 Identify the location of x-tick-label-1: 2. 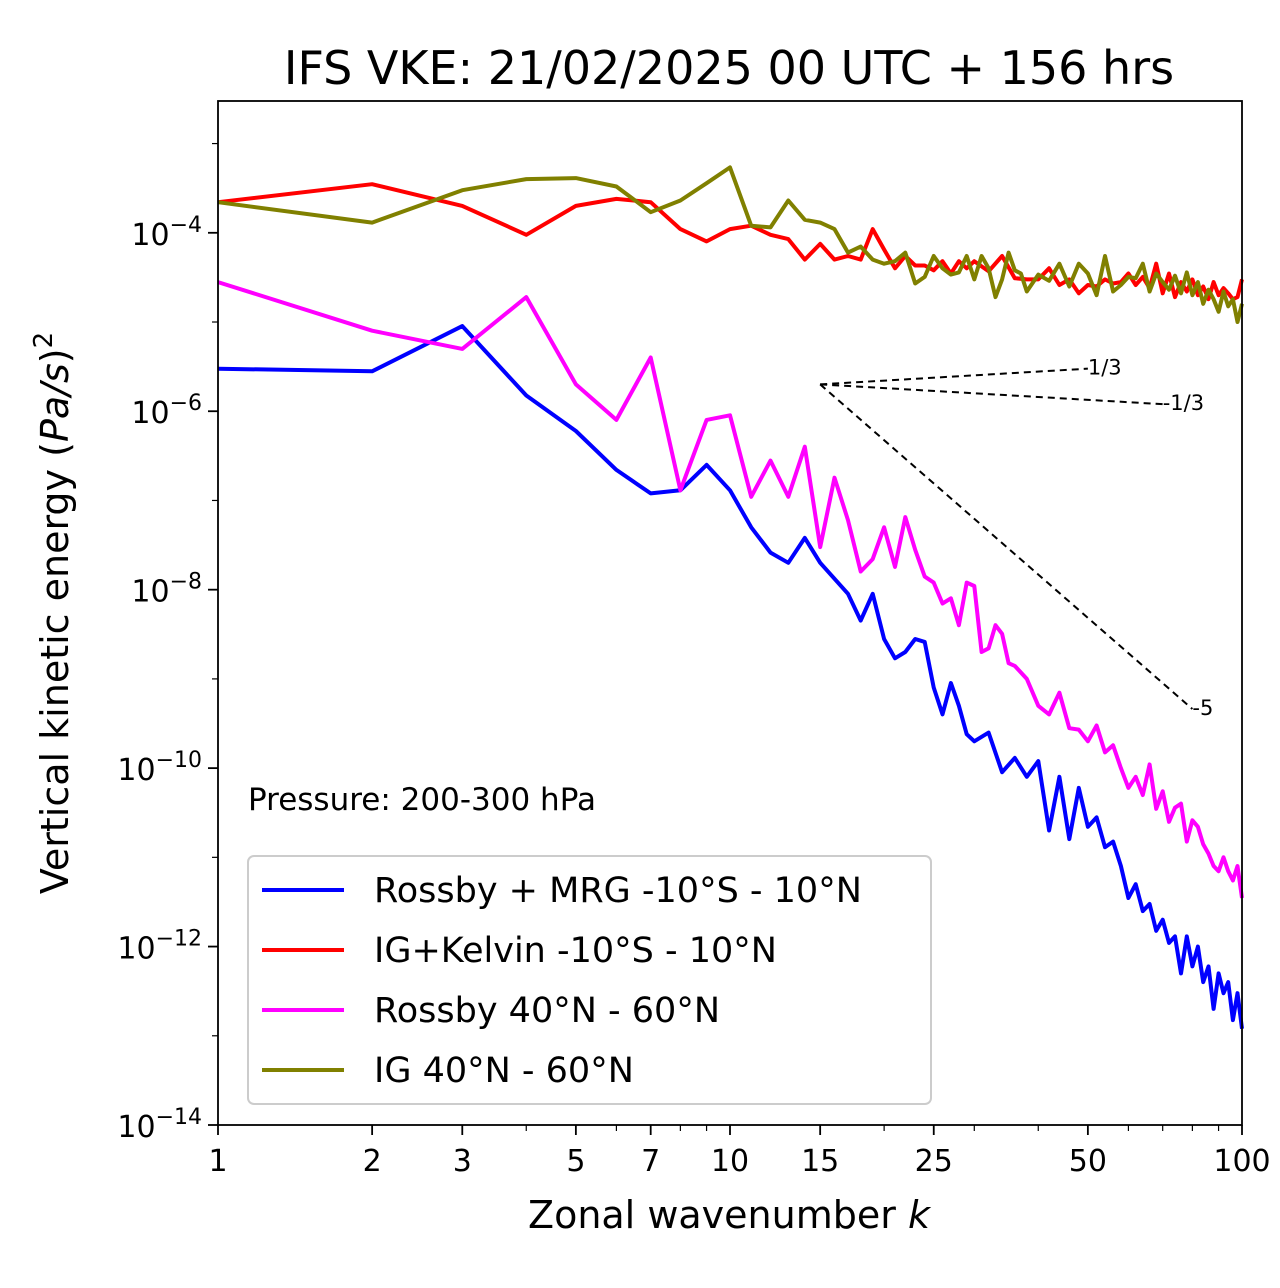
(372, 1161).